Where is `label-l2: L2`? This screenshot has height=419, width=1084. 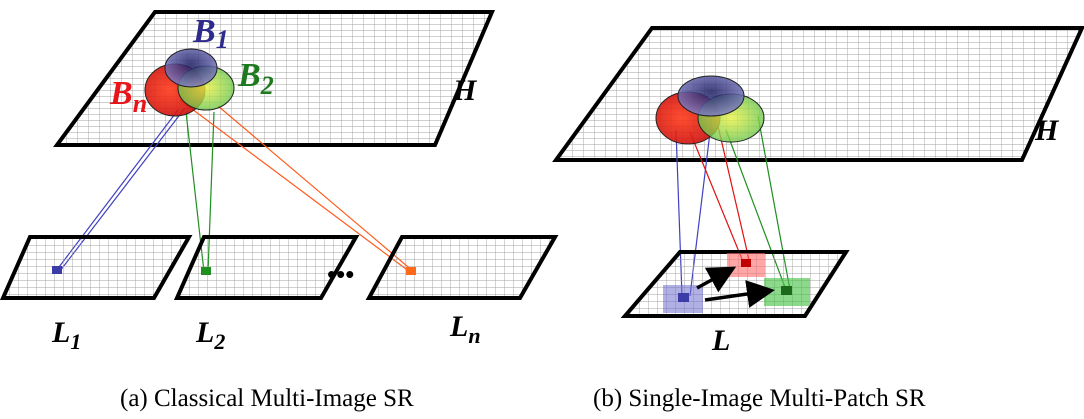 label-l2: L2 is located at coordinates (210, 335).